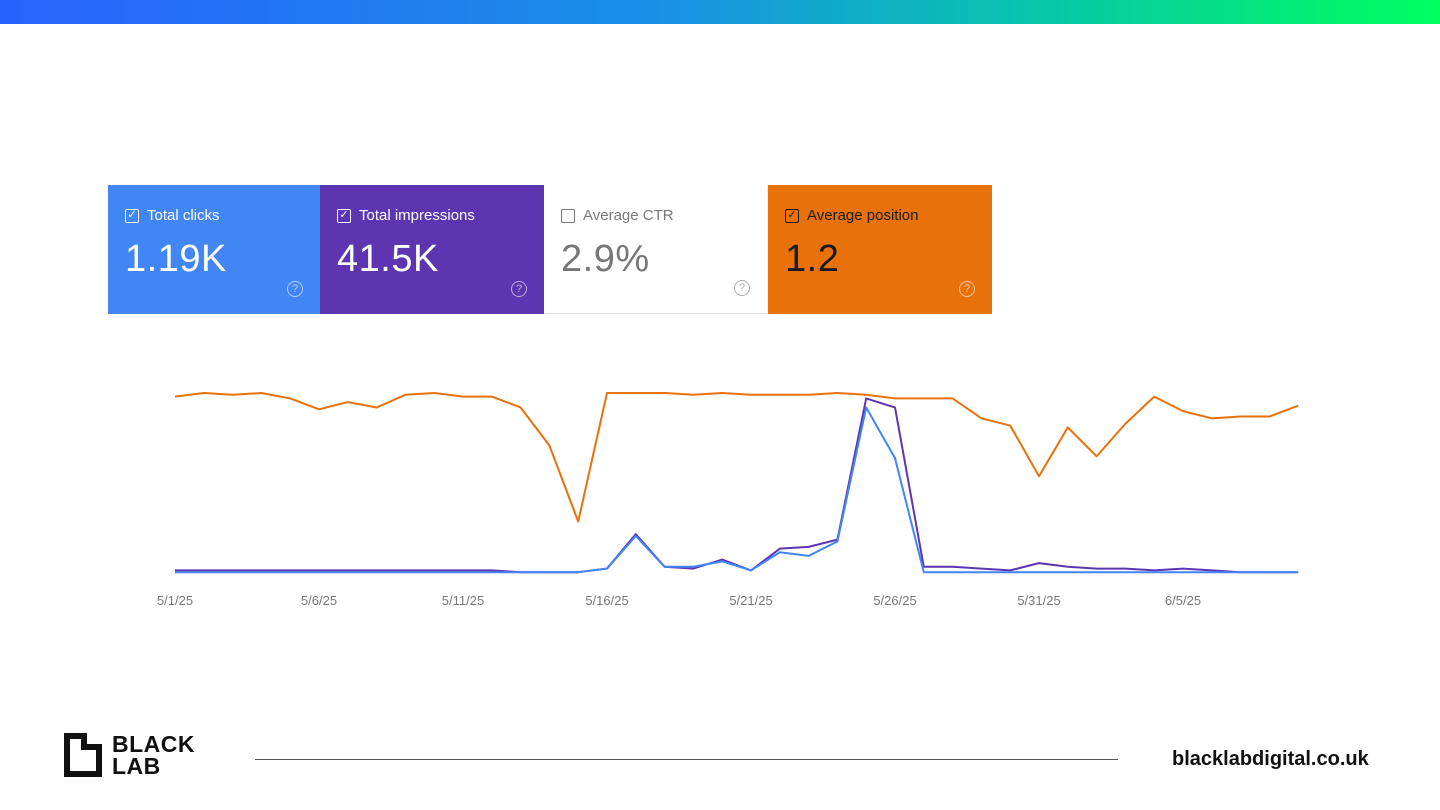  Describe the element at coordinates (83, 755) in the screenshot. I see `logo-mark-icon` at that location.